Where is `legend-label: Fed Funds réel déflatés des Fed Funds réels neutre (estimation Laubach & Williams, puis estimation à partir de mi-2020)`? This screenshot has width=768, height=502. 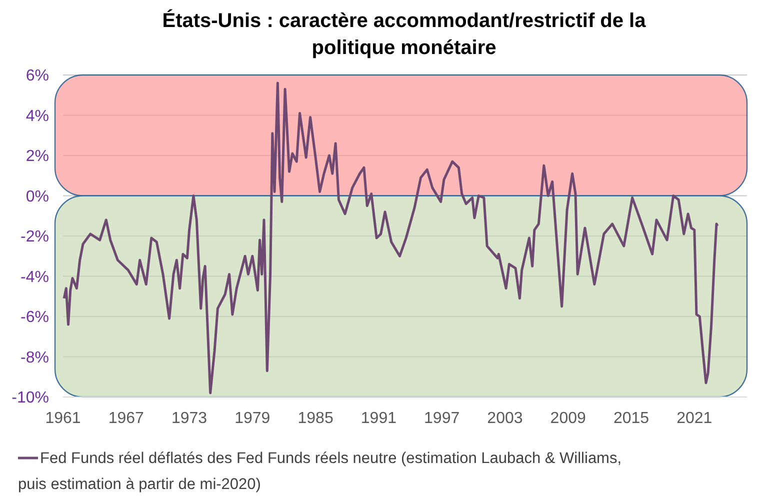 legend-label: Fed Funds réel déflatés des Fed Funds réels neutre (estimation Laubach & Williams, puis estimation à partir de mi-2020) is located at coordinates (320, 471).